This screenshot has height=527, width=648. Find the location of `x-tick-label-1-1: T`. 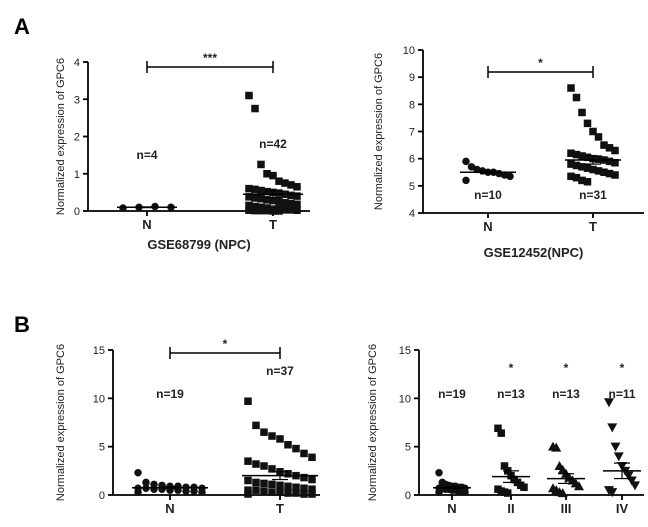

x-tick-label-1-1: T is located at coordinates (593, 226).